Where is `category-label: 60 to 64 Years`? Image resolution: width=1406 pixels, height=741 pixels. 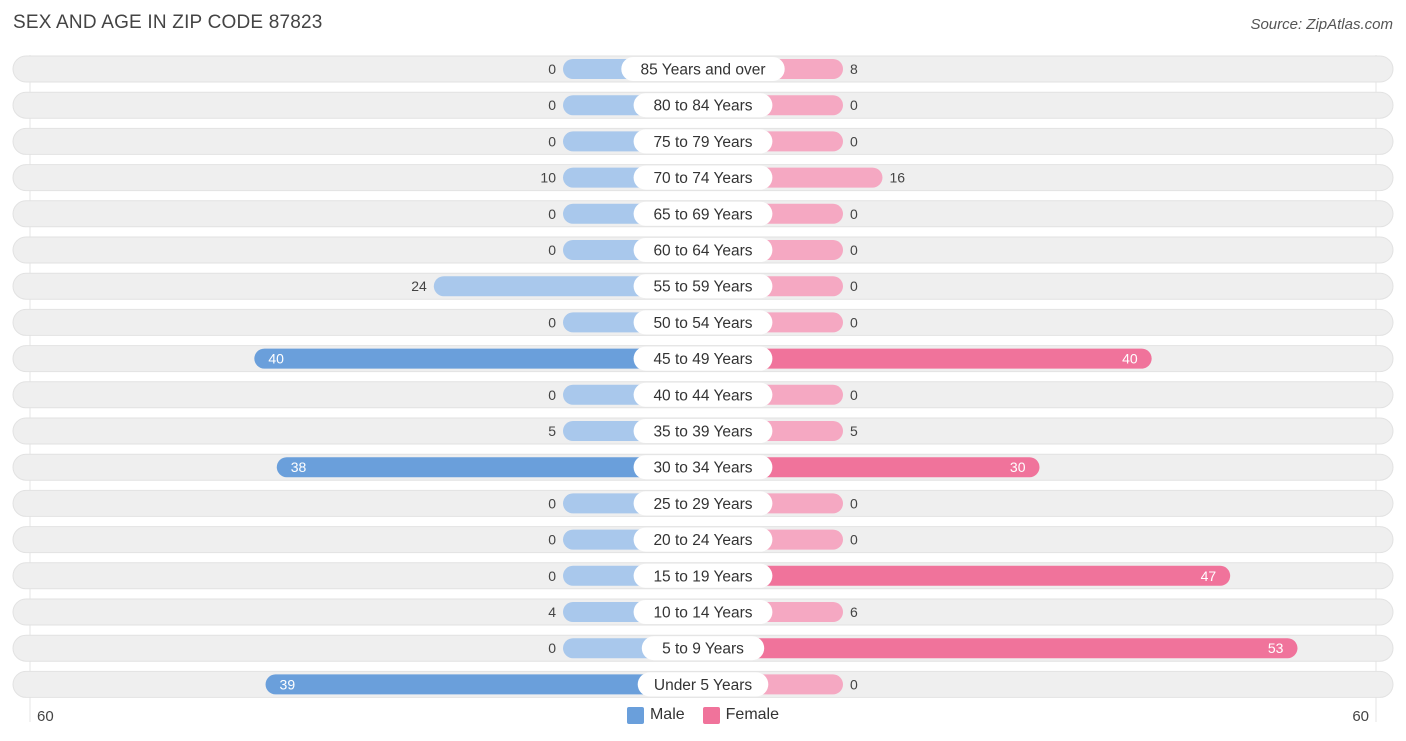
category-label: 60 to 64 Years is located at coordinates (702, 251).